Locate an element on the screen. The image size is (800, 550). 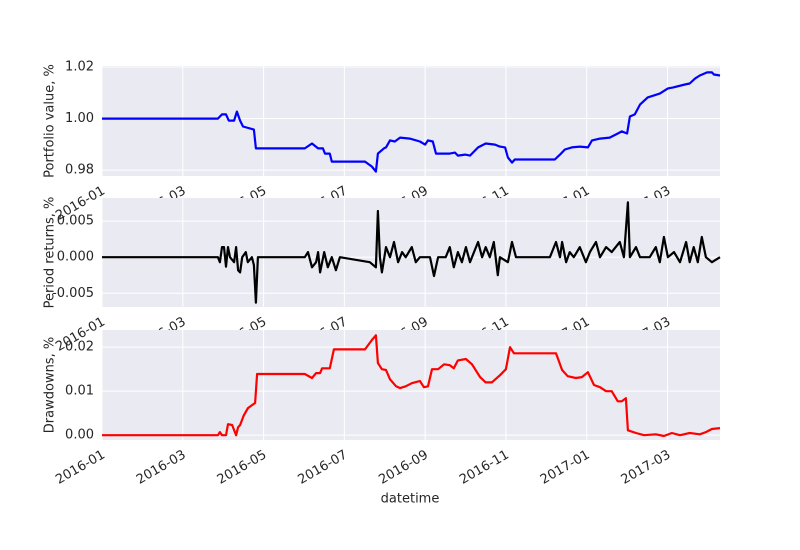
x-tick-label: 2016-07 is located at coordinates (323, 468).